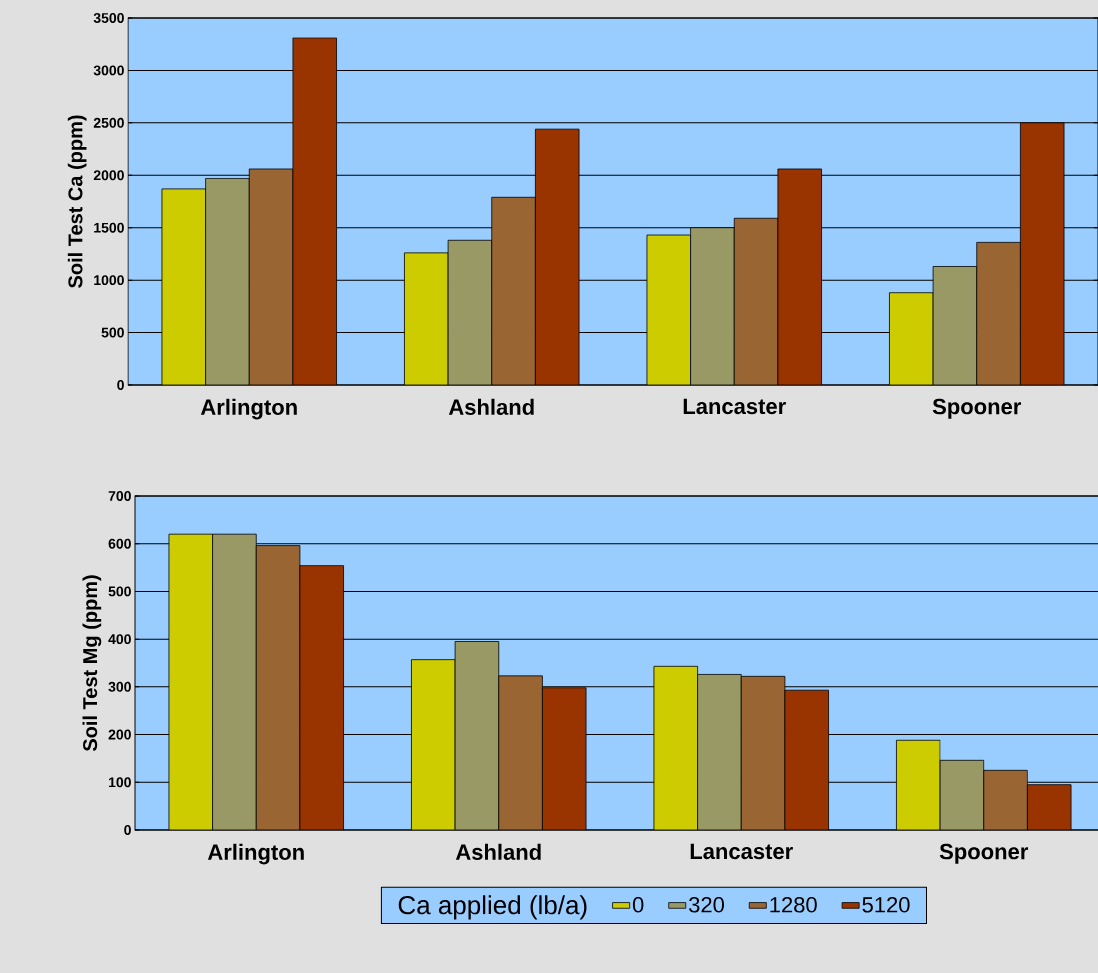 This screenshot has width=1098, height=973. Describe the element at coordinates (108, 18) in the screenshot. I see `y-tick-label: 3500` at that location.